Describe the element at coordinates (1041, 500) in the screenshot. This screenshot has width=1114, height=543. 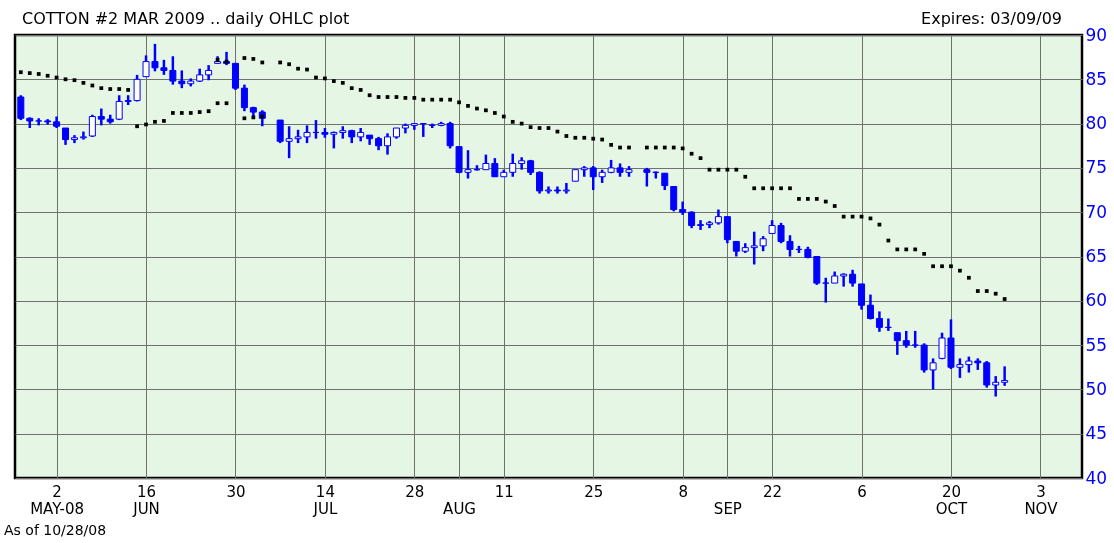
I see `x-tick-label: 3 NOV` at that location.